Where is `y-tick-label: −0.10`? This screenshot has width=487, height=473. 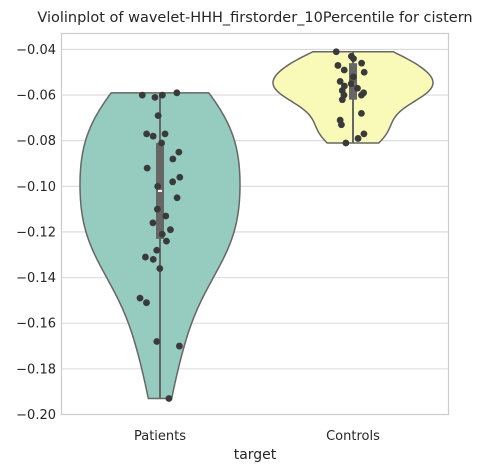 y-tick-label: −0.10 is located at coordinates (36, 187).